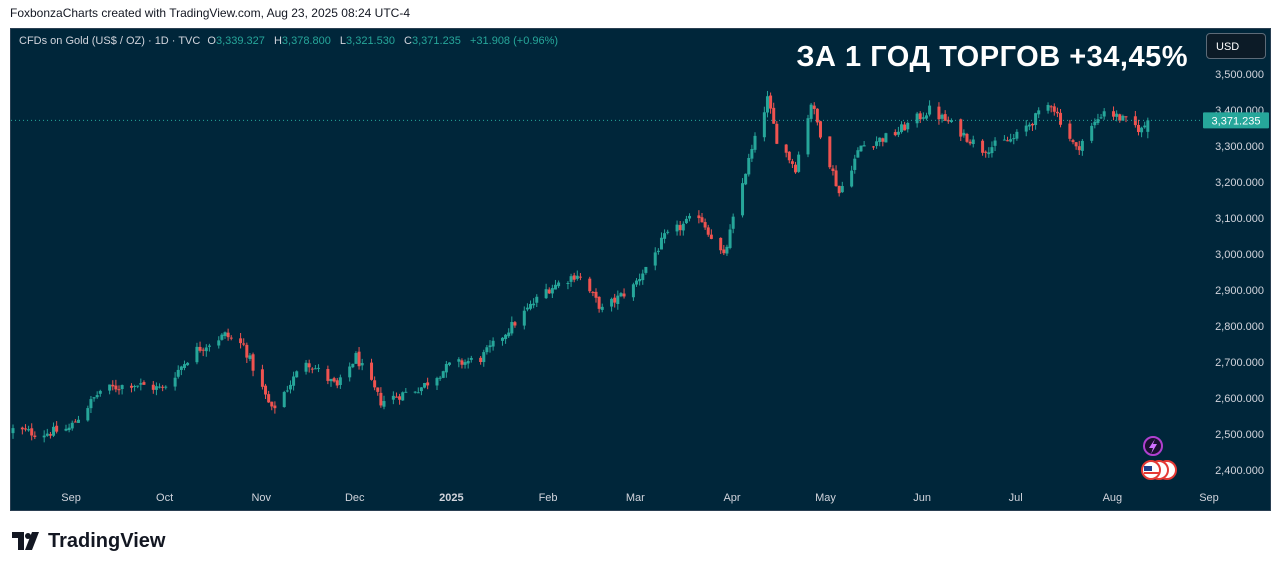  Describe the element at coordinates (1236, 120) in the screenshot. I see `last-price-tag` at that location.